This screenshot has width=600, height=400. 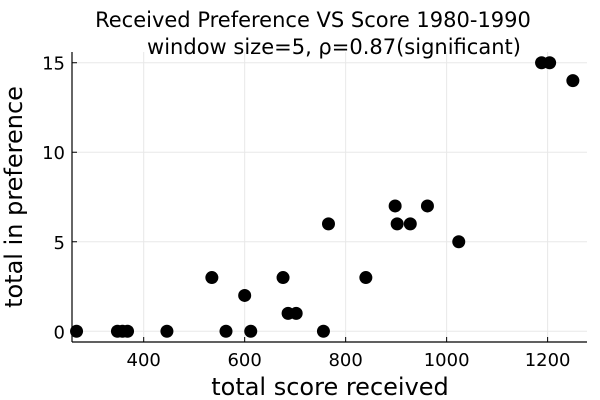 What do you see at coordinates (447, 360) in the screenshot?
I see `x-tick-label: 1000` at bounding box center [447, 360].